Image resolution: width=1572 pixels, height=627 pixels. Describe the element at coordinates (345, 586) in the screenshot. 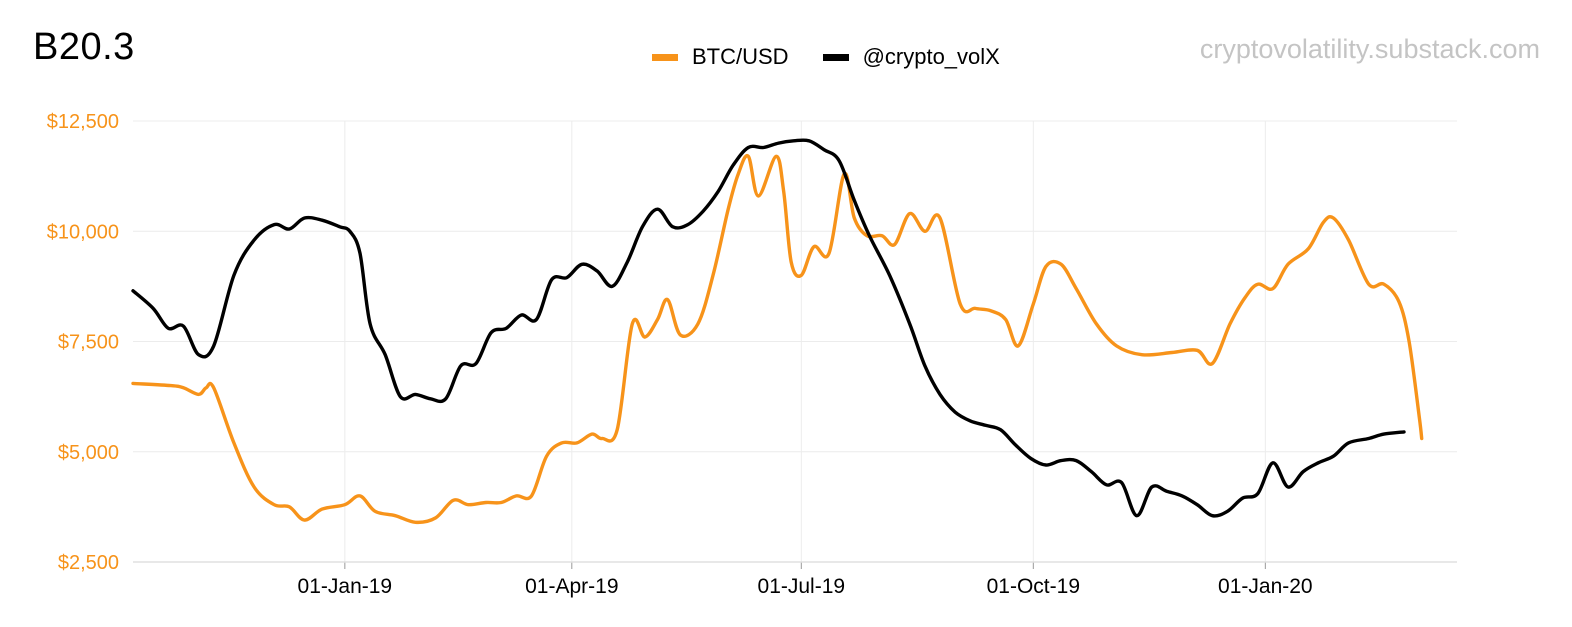

I see `x-tick-label: 01-Jan-19` at that location.